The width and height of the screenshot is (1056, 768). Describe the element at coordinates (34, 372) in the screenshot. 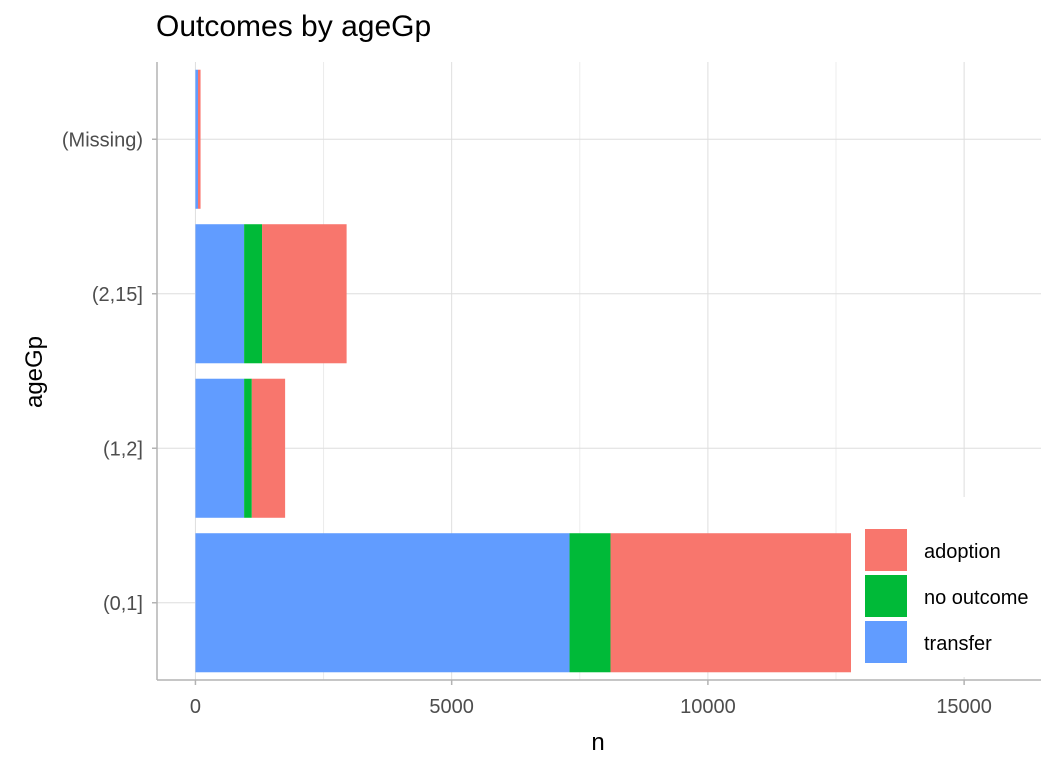

I see `y-axis-title: ageGp` at that location.